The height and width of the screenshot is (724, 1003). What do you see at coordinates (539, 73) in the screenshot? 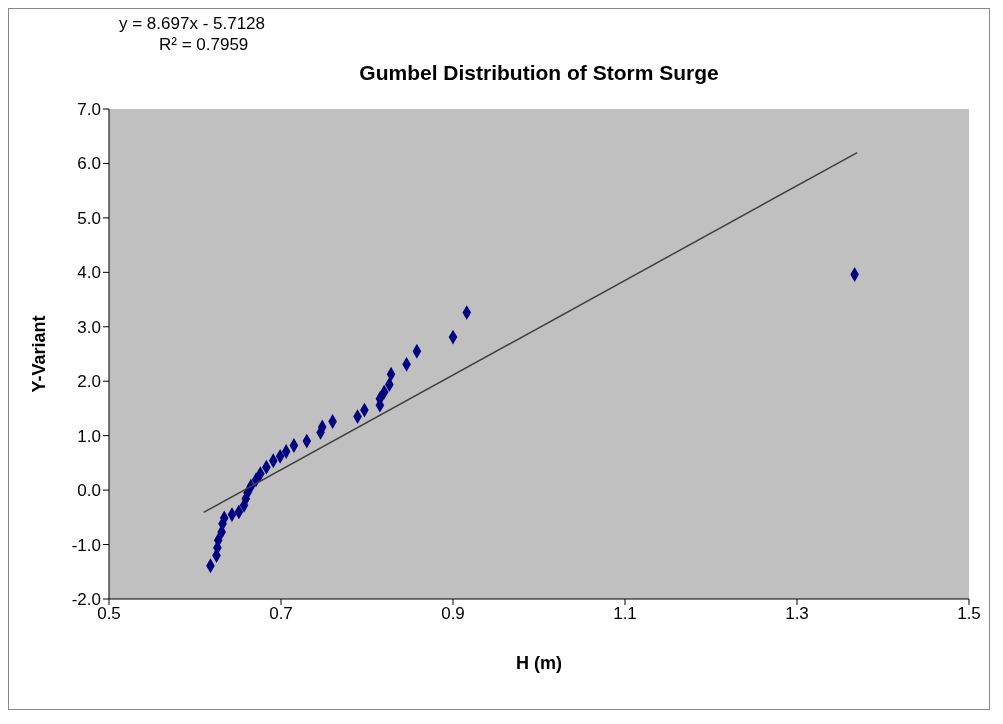
I see `chart-title: Gumbel Distribution of Storm Surge` at bounding box center [539, 73].